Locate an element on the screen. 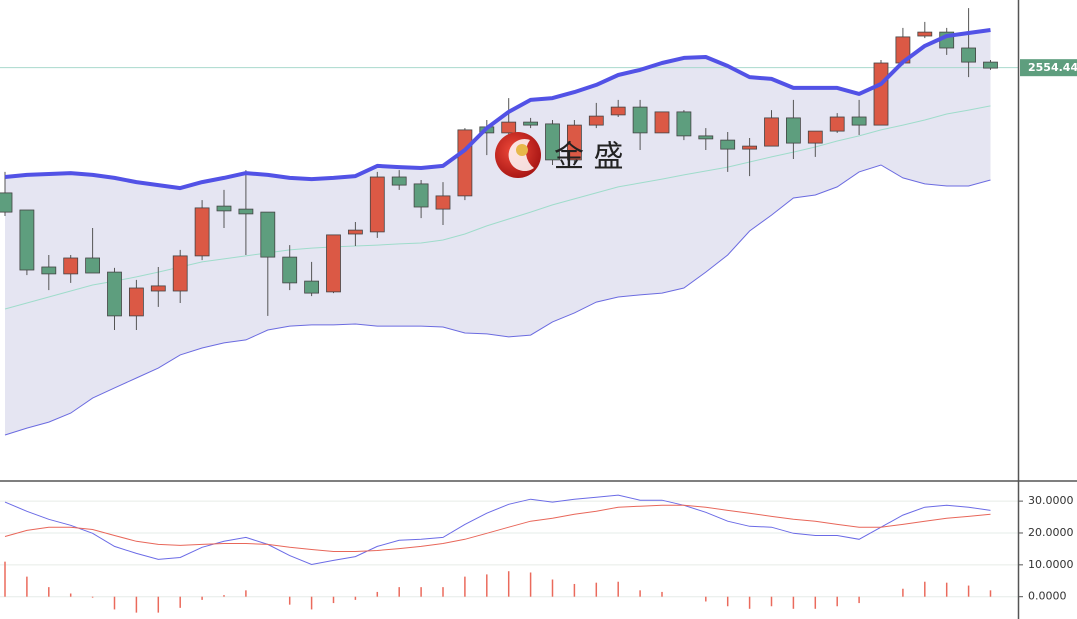 This screenshot has height=619, width=1077. price-label: 2554.440 is located at coordinates (1052, 67).